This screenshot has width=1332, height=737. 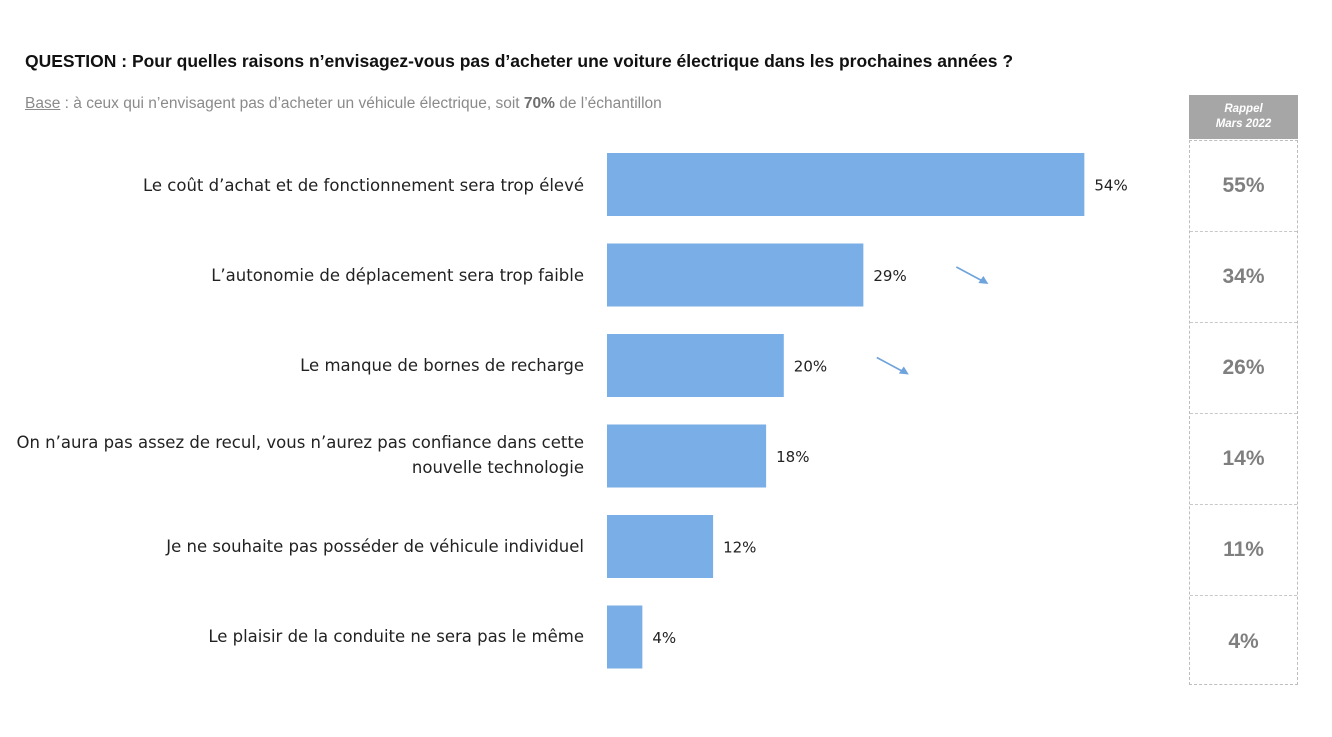 I want to click on rappel-value: 14%, so click(x=1243, y=459).